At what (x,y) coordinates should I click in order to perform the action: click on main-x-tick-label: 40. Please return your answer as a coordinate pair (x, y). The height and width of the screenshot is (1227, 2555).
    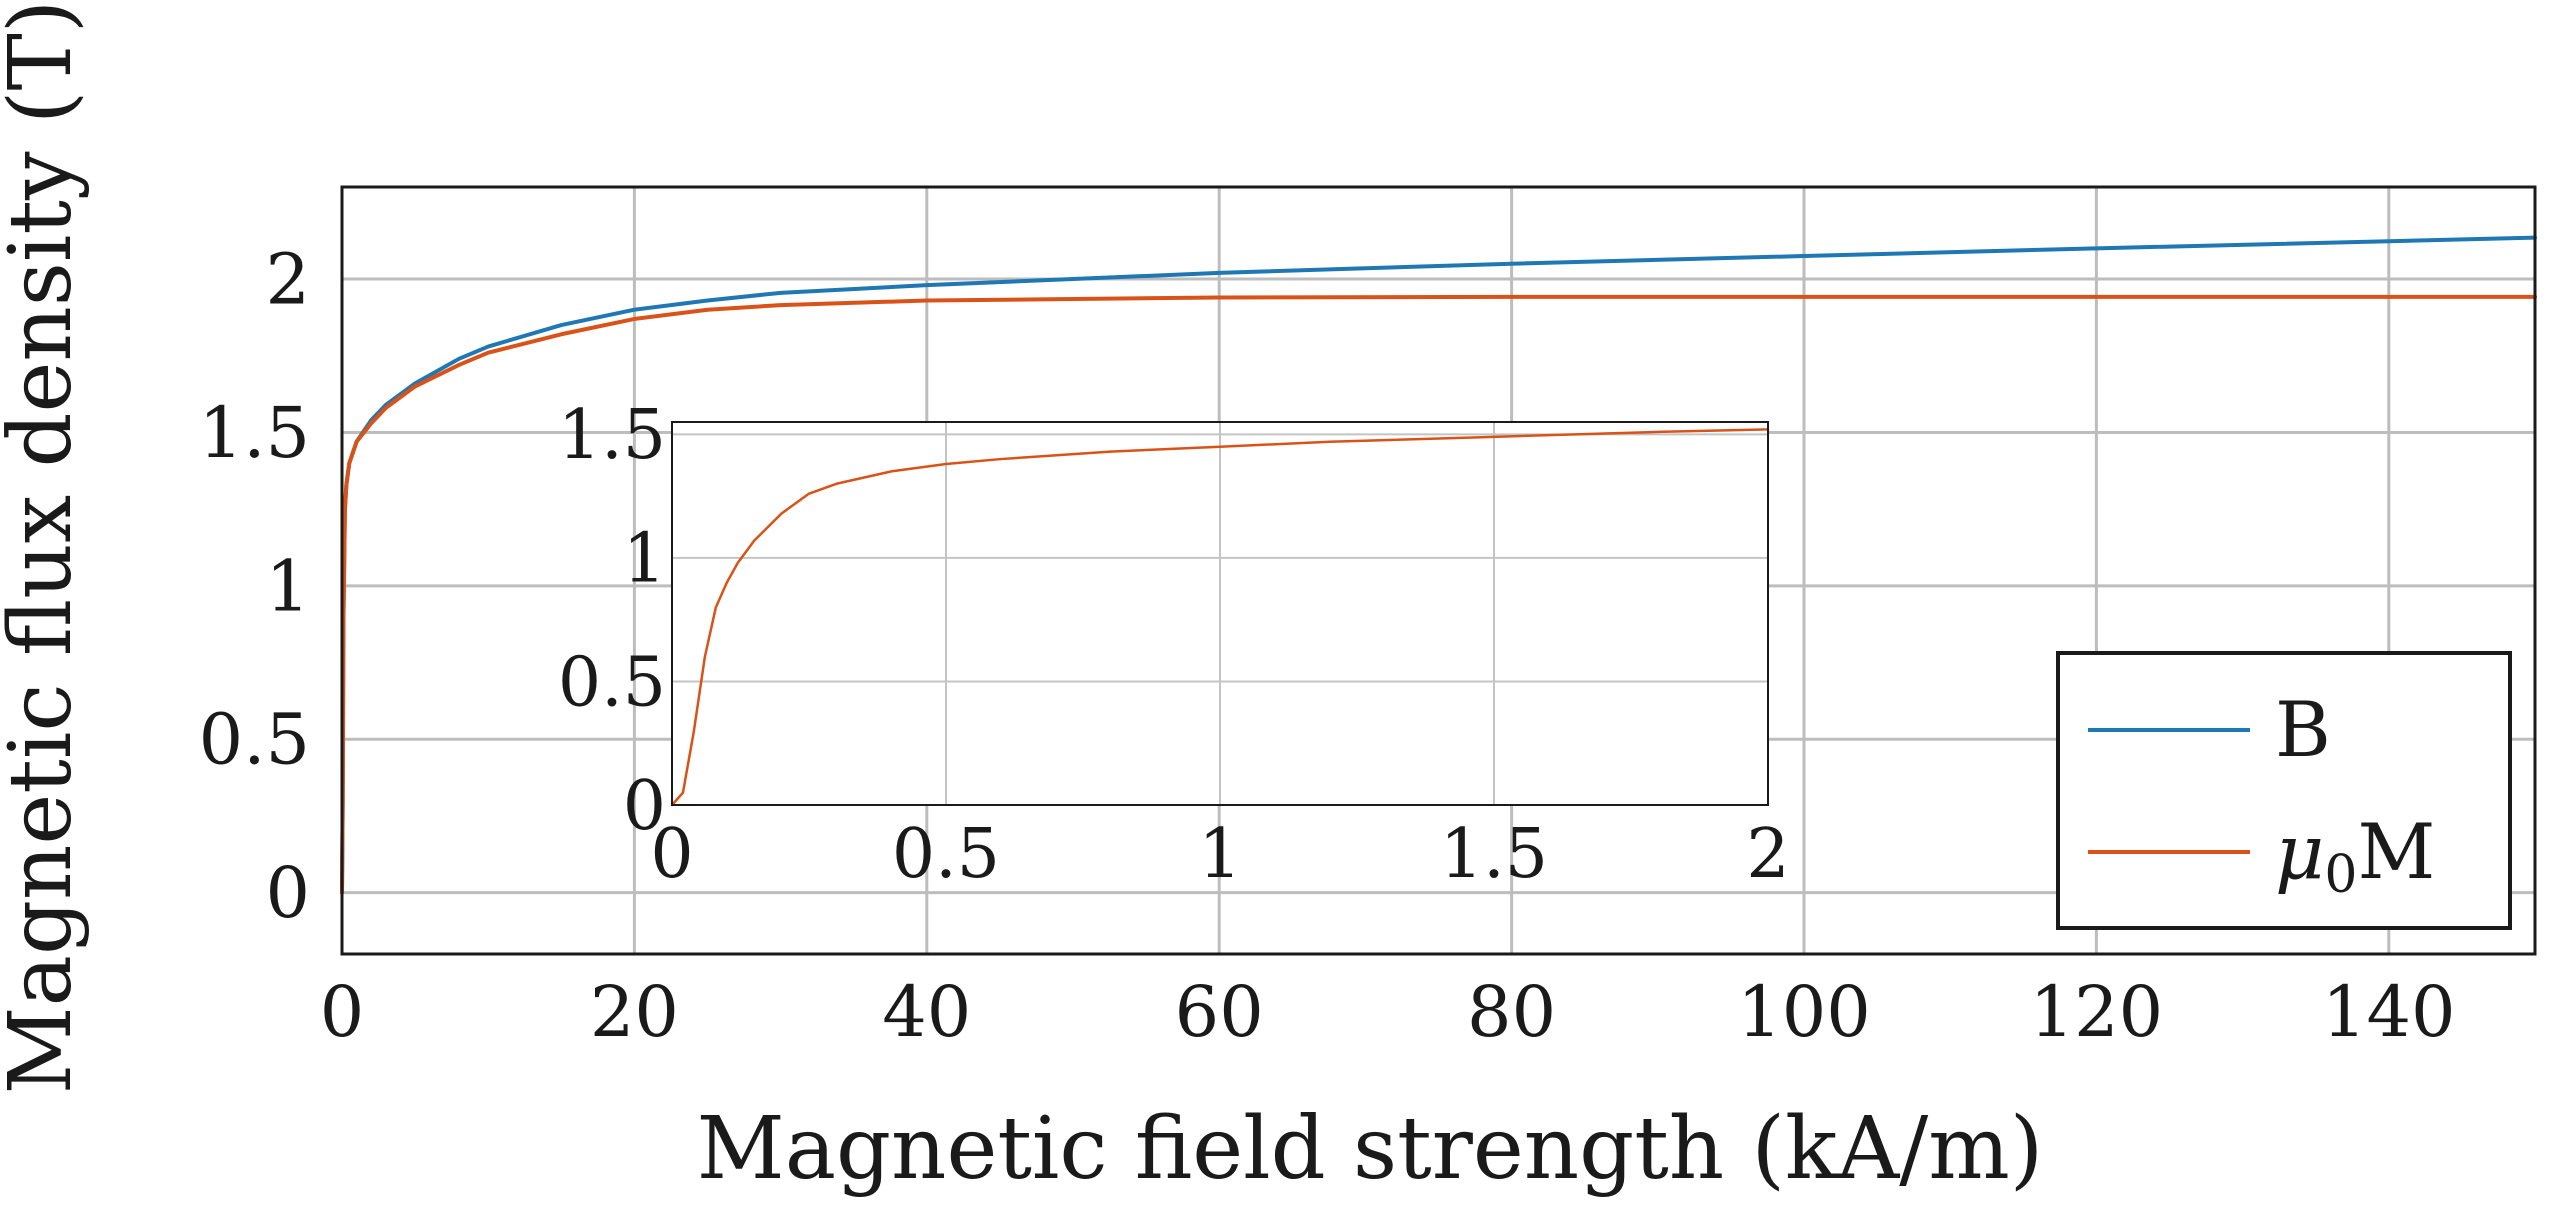
    Looking at the image, I should click on (926, 1012).